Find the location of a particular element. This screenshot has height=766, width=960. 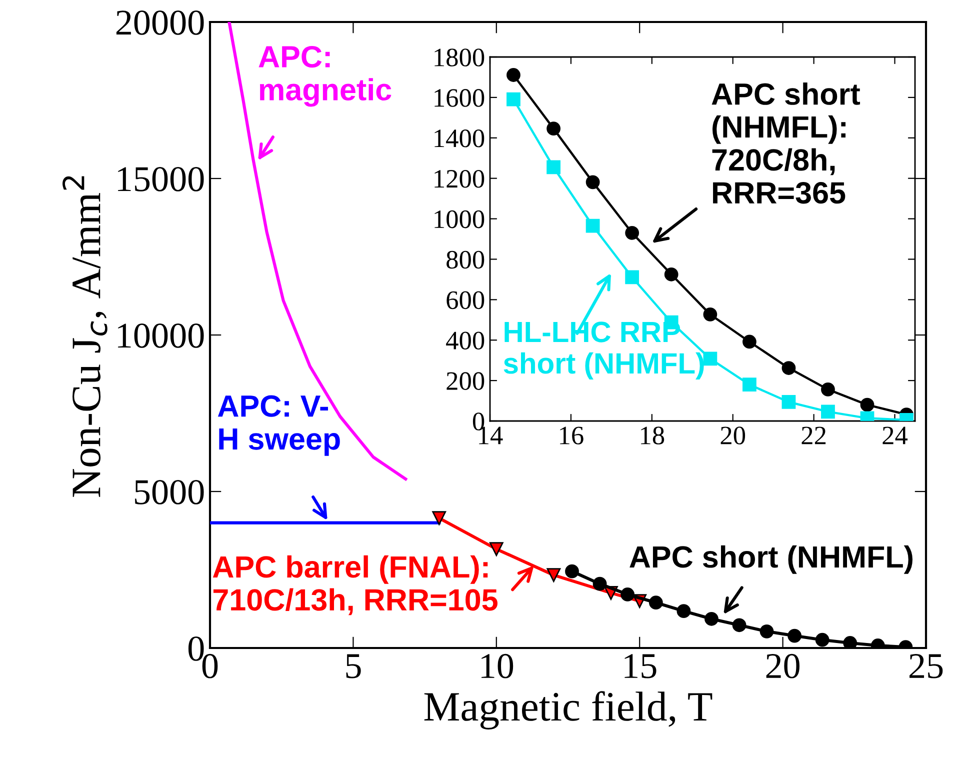

y-tick-label: 400 is located at coordinates (465, 341).